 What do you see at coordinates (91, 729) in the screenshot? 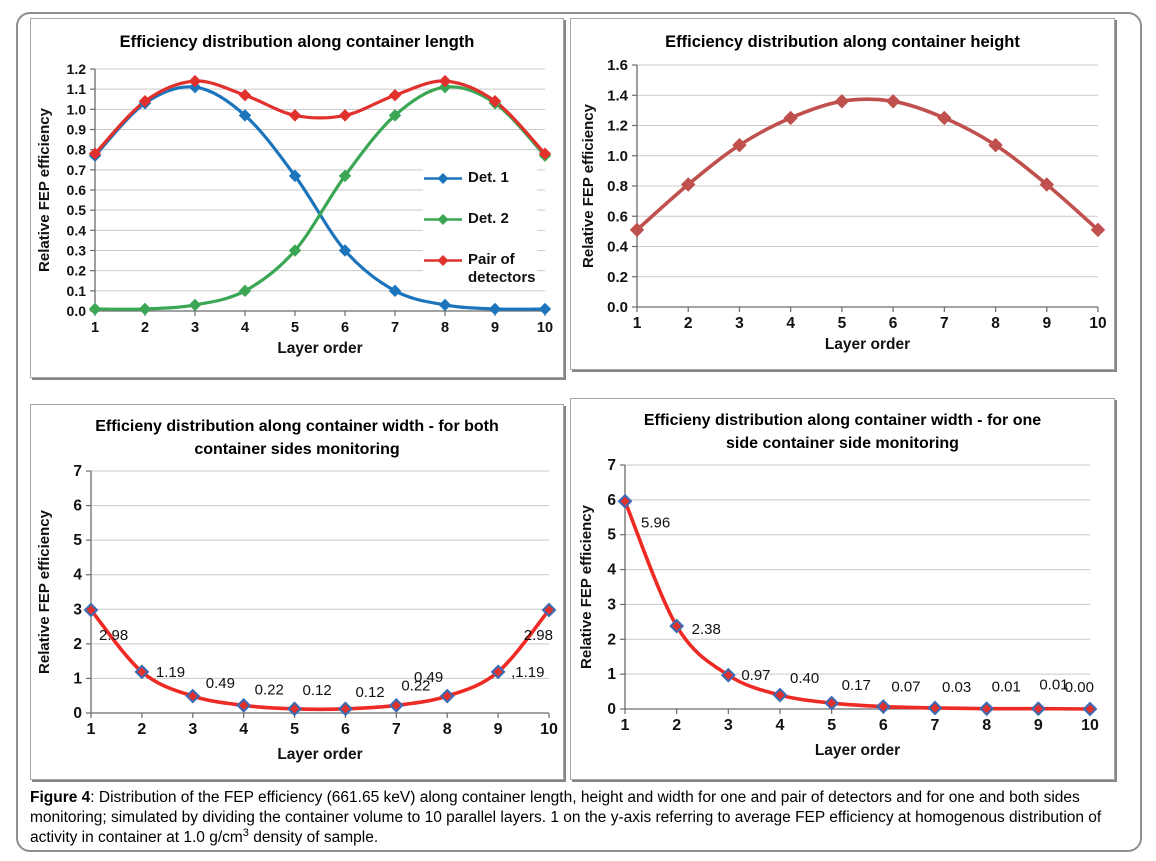
I see `x-tick-label: 1` at bounding box center [91, 729].